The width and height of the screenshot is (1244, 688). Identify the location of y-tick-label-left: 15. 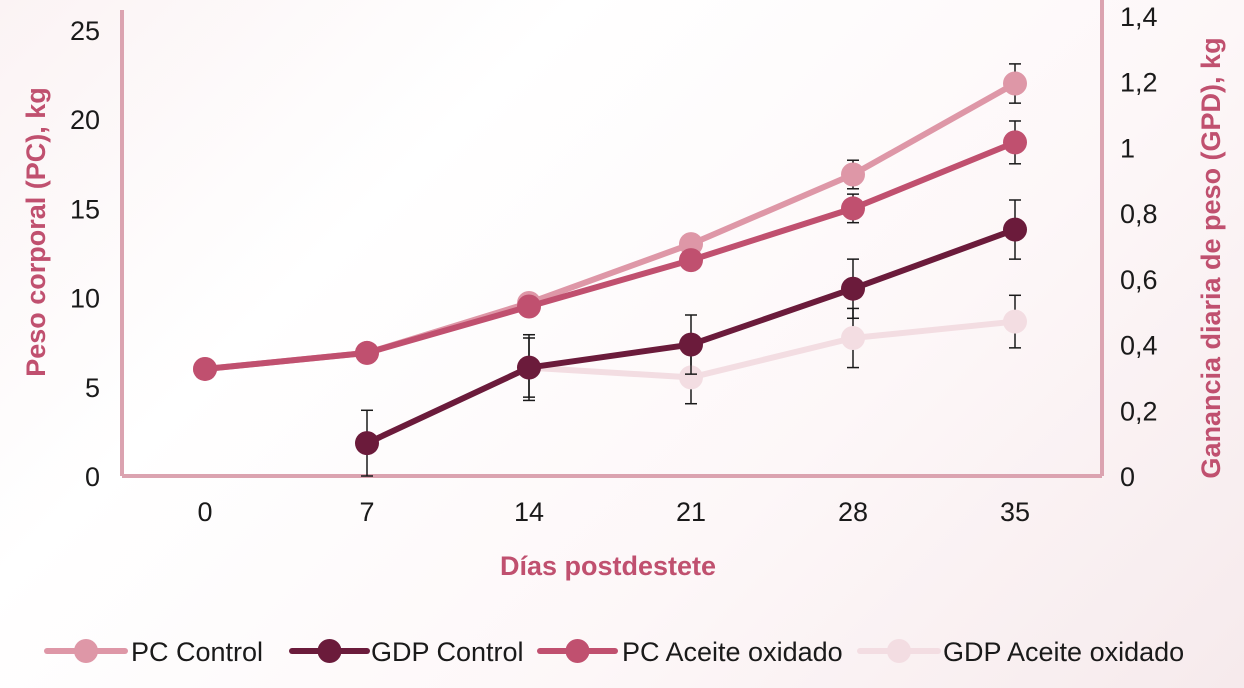
(85, 209).